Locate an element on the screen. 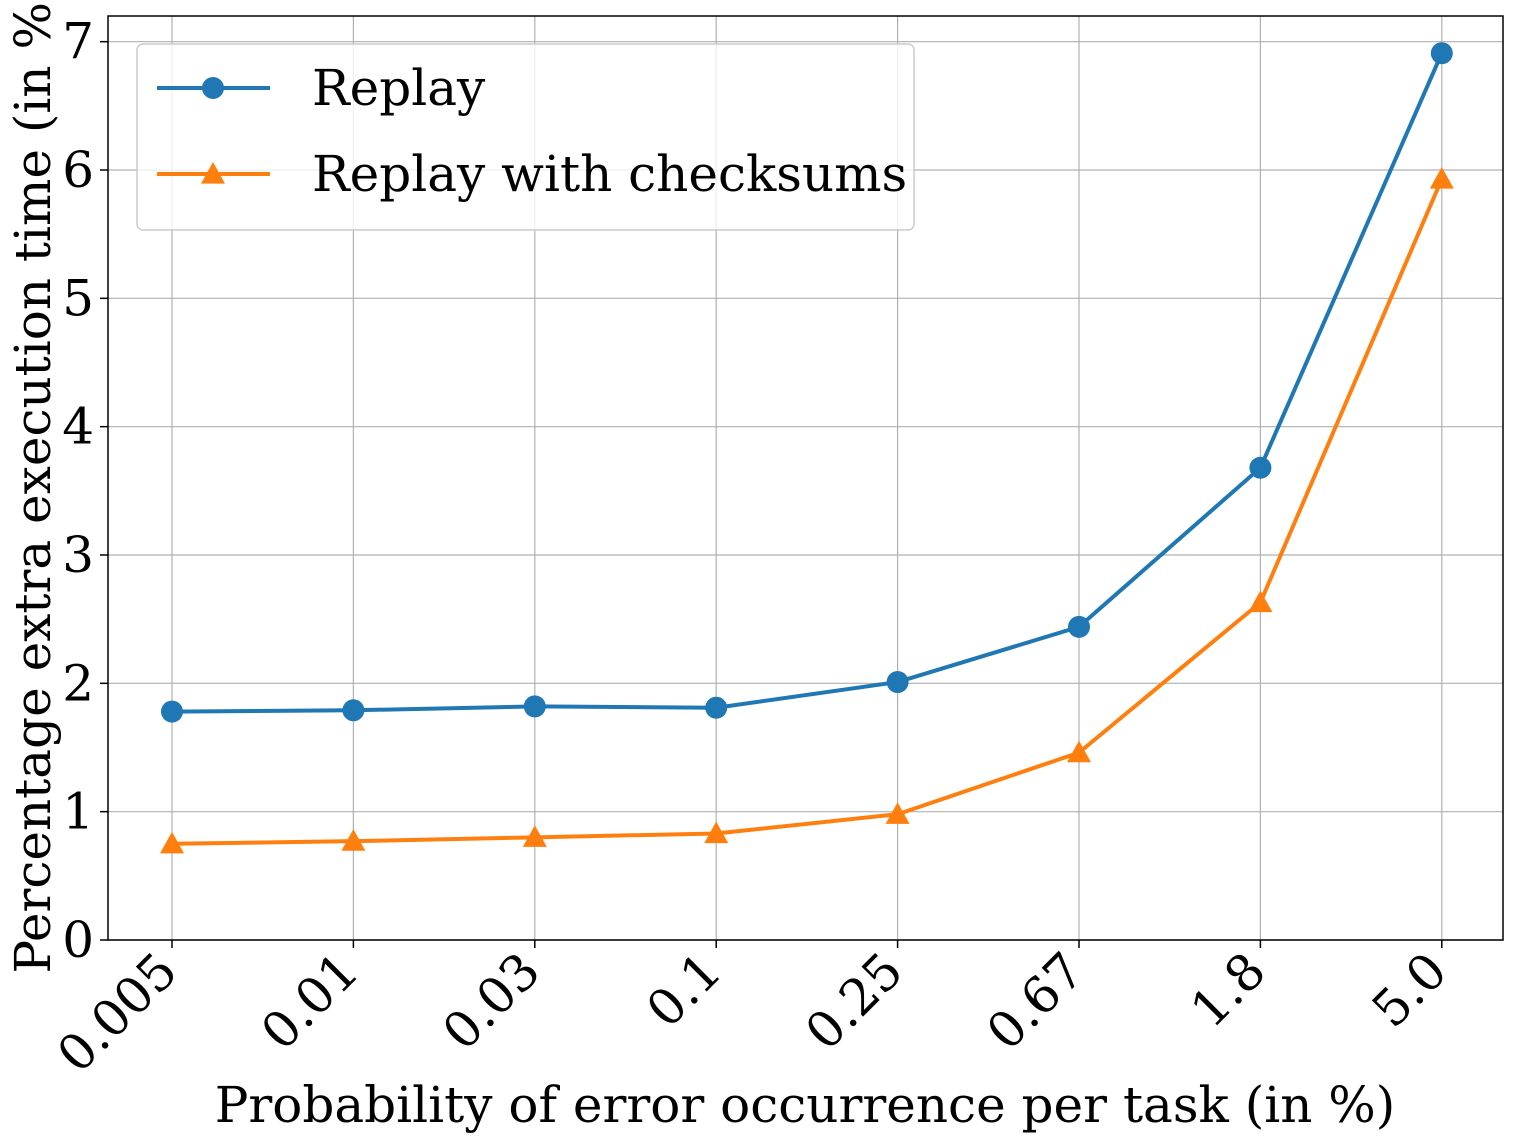 The width and height of the screenshot is (1516, 1146). y-axis-ticks: 0 1 2 3 4 5 6 7 is located at coordinates (85, 491).